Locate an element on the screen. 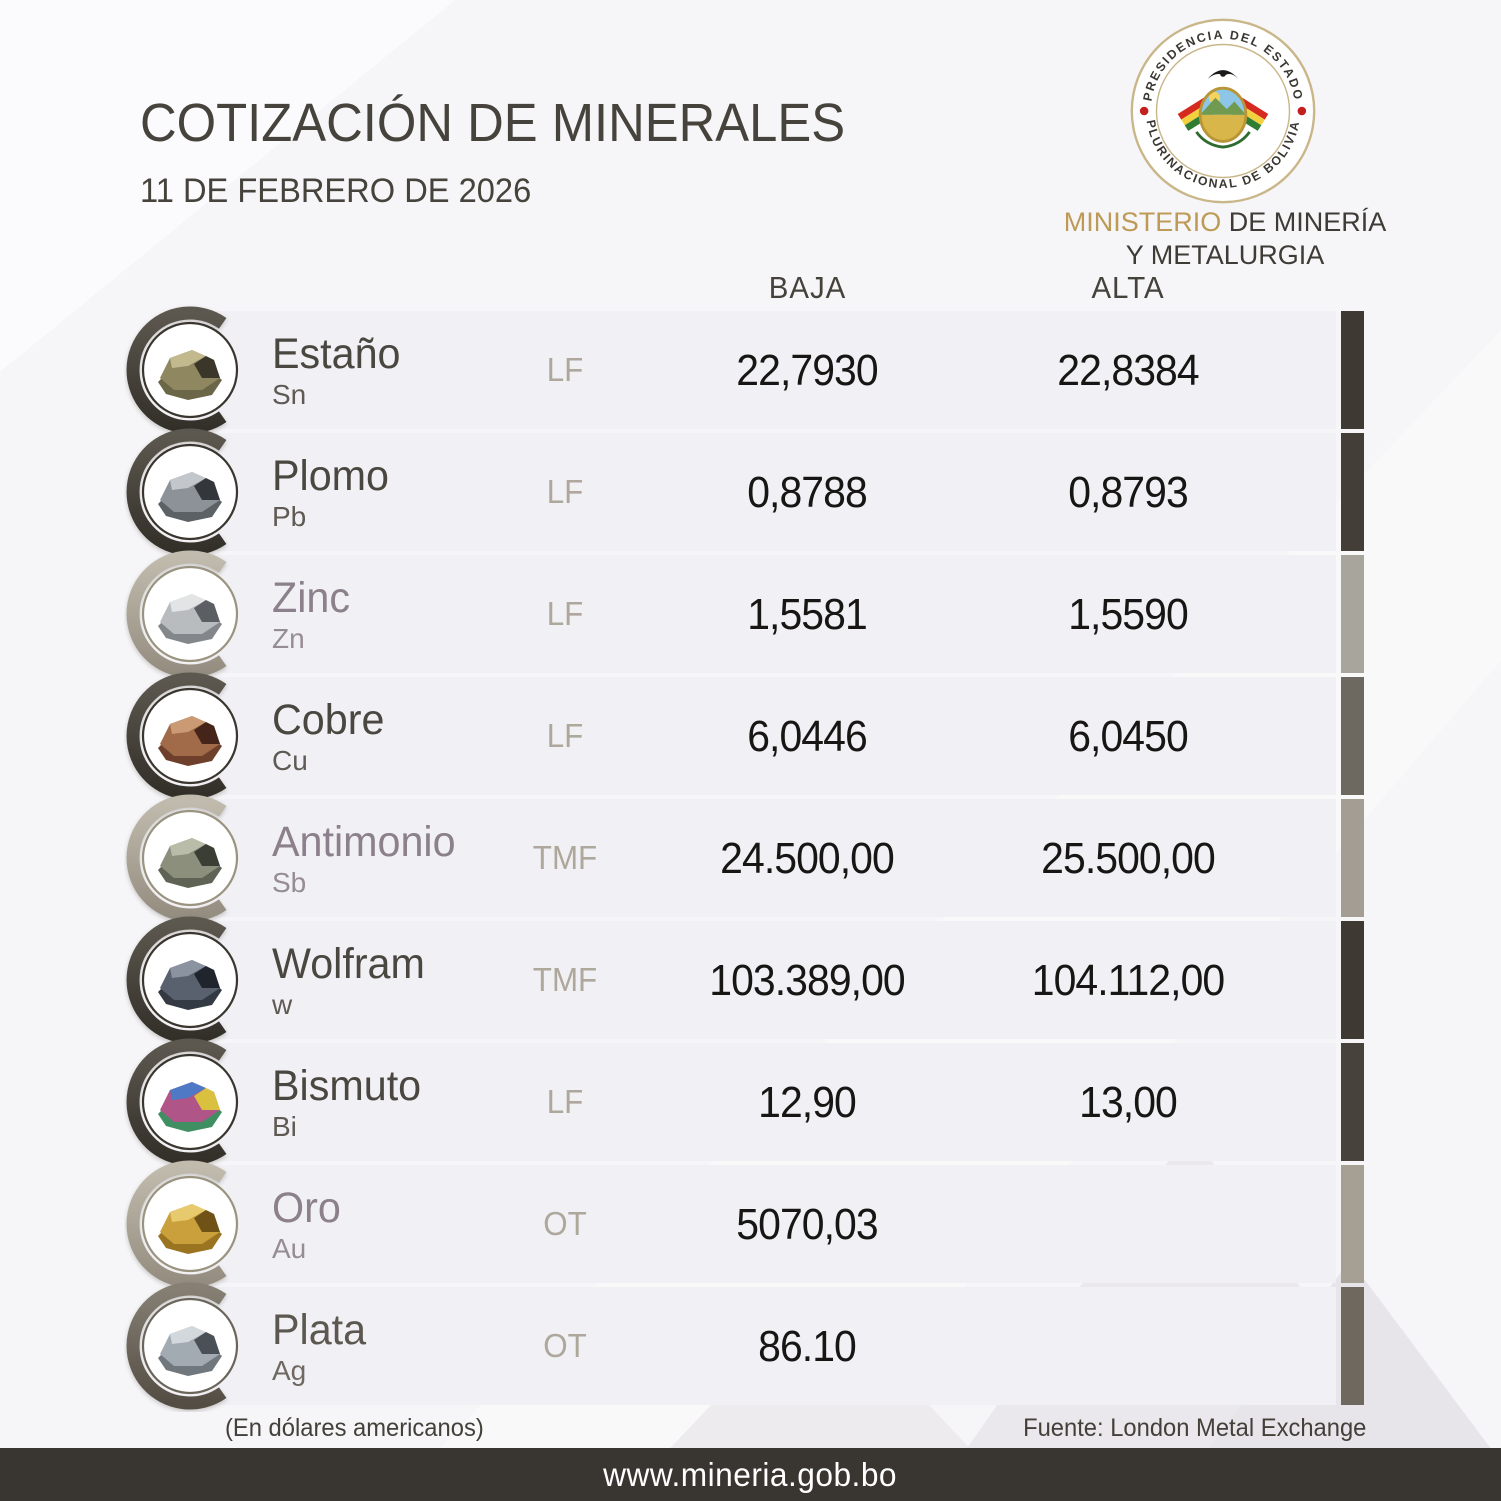  bottom-bar: www.mineria.gob.bo is located at coordinates (750, 1474).